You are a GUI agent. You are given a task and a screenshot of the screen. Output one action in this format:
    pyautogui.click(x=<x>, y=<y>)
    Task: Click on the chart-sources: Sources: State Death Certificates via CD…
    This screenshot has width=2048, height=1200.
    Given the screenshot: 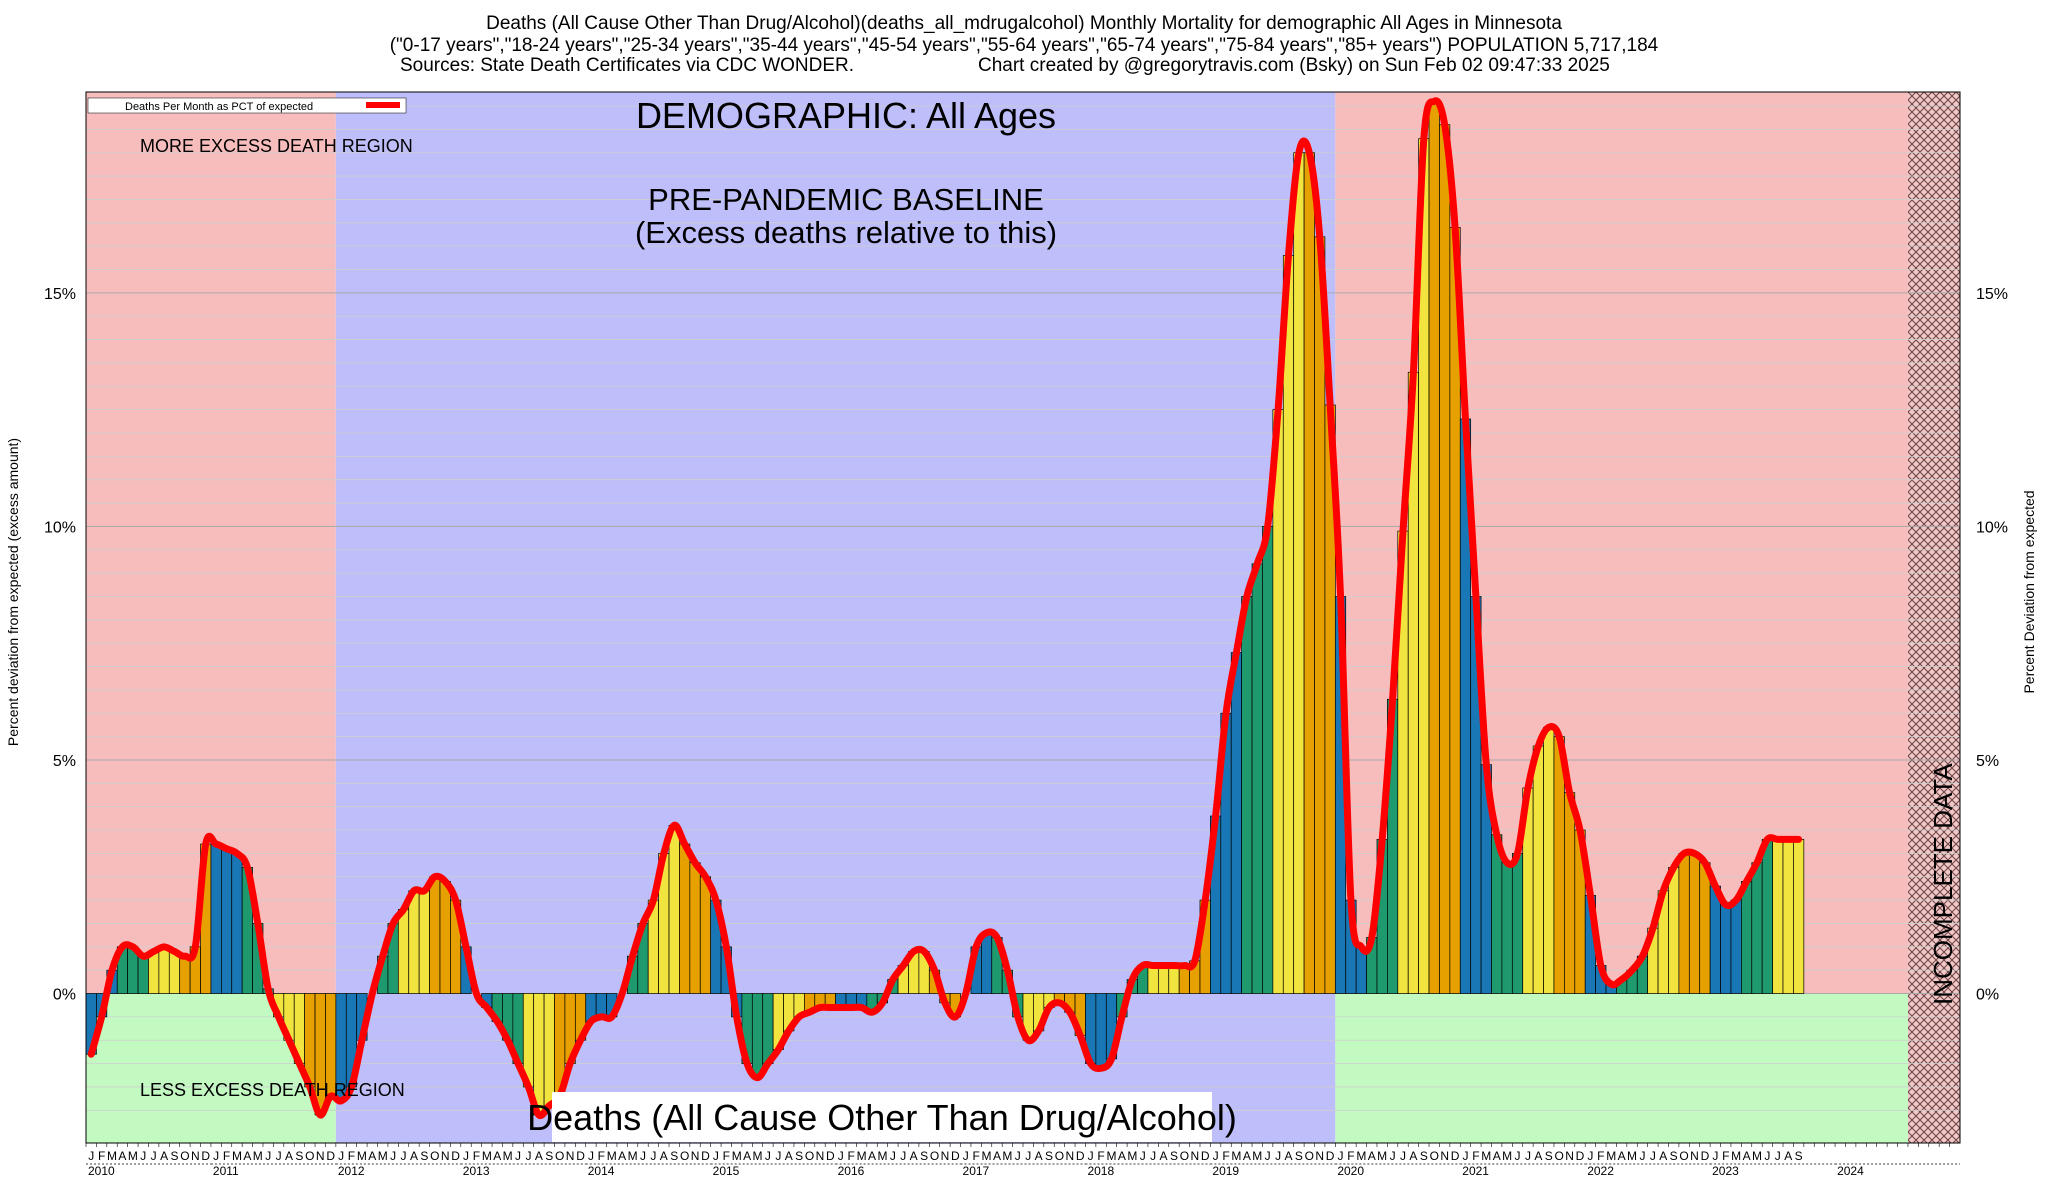 What is the action you would take?
    pyautogui.click(x=627, y=65)
    